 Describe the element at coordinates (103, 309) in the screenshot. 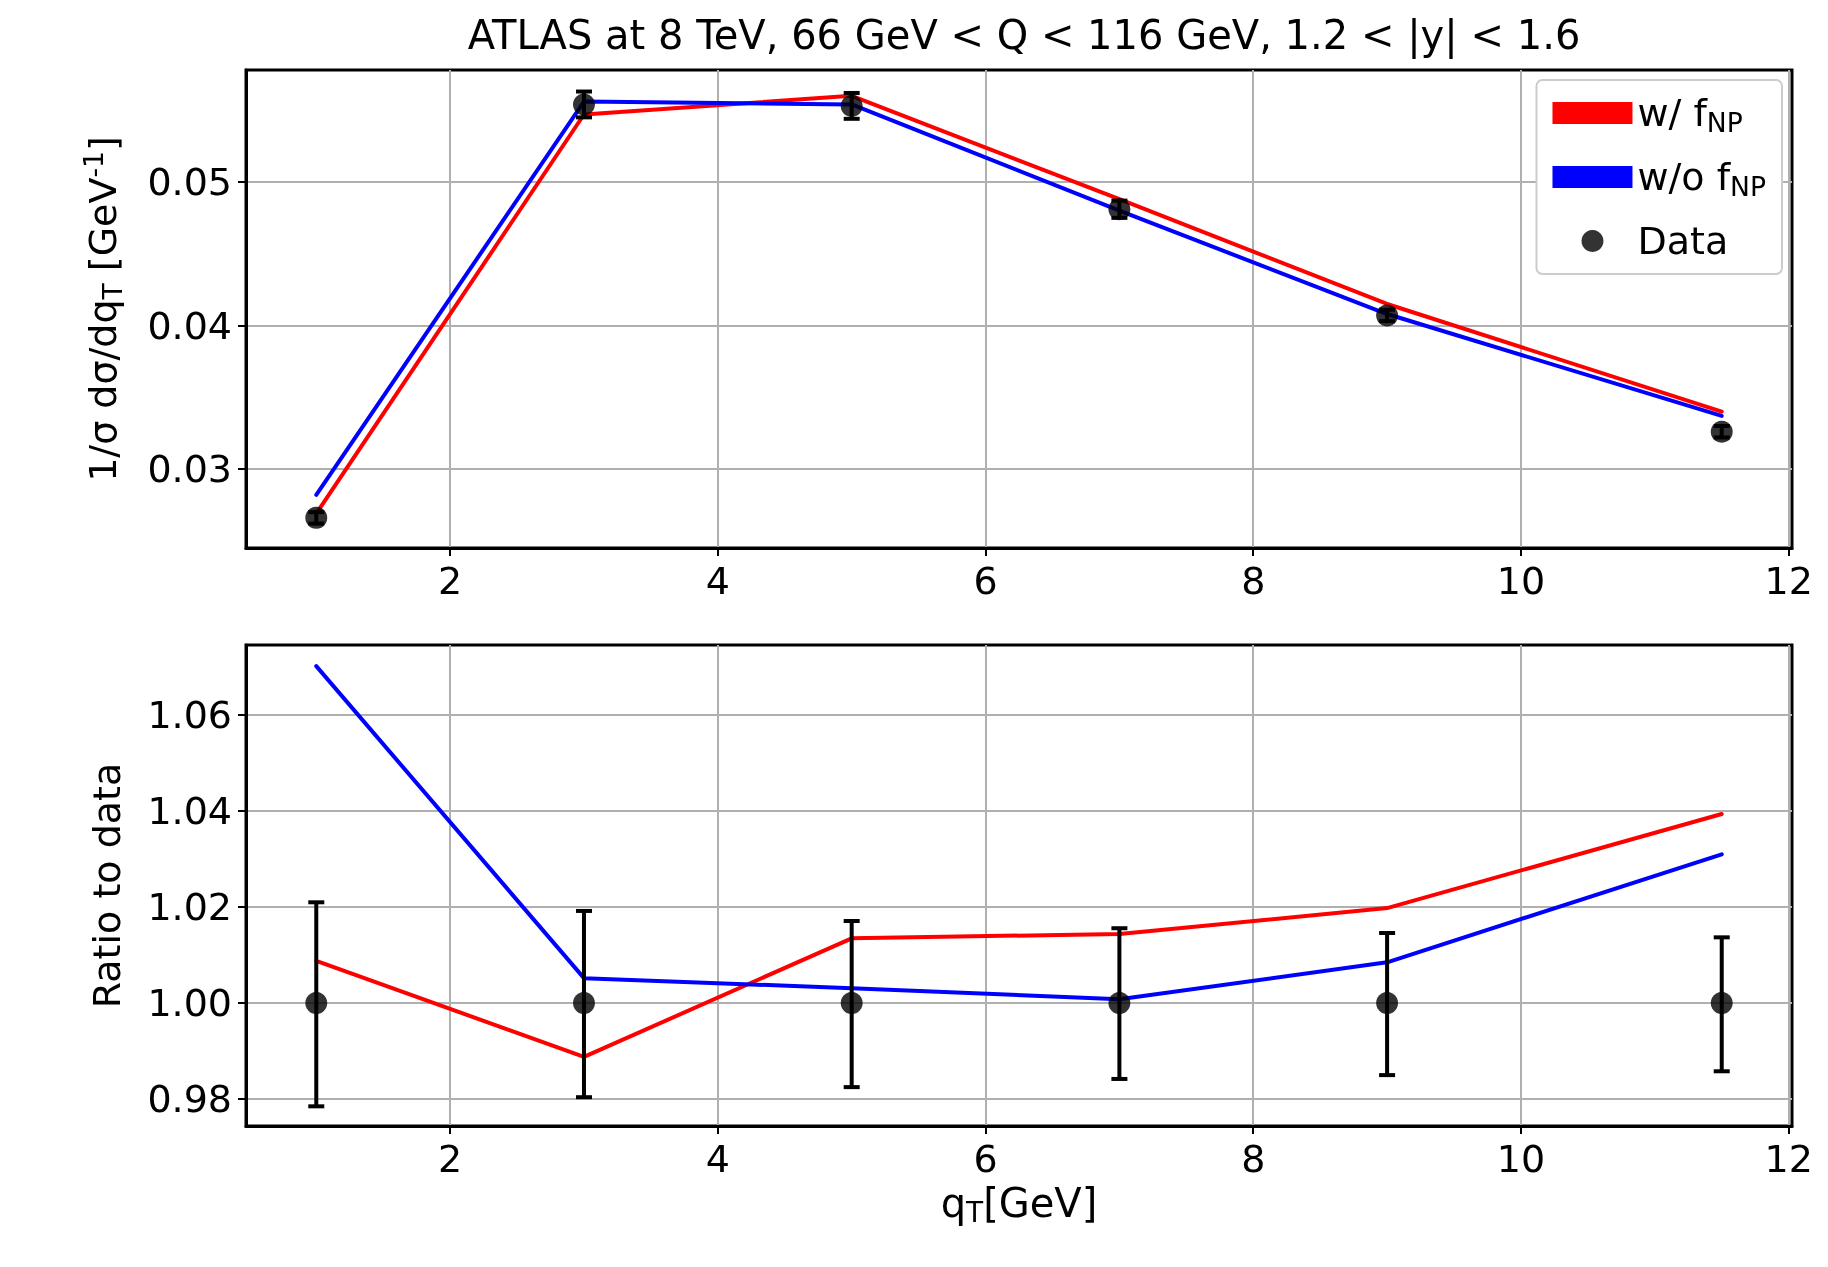

I see `y-axis-title: 1/σ dσ/dqT [GeV-1]` at that location.